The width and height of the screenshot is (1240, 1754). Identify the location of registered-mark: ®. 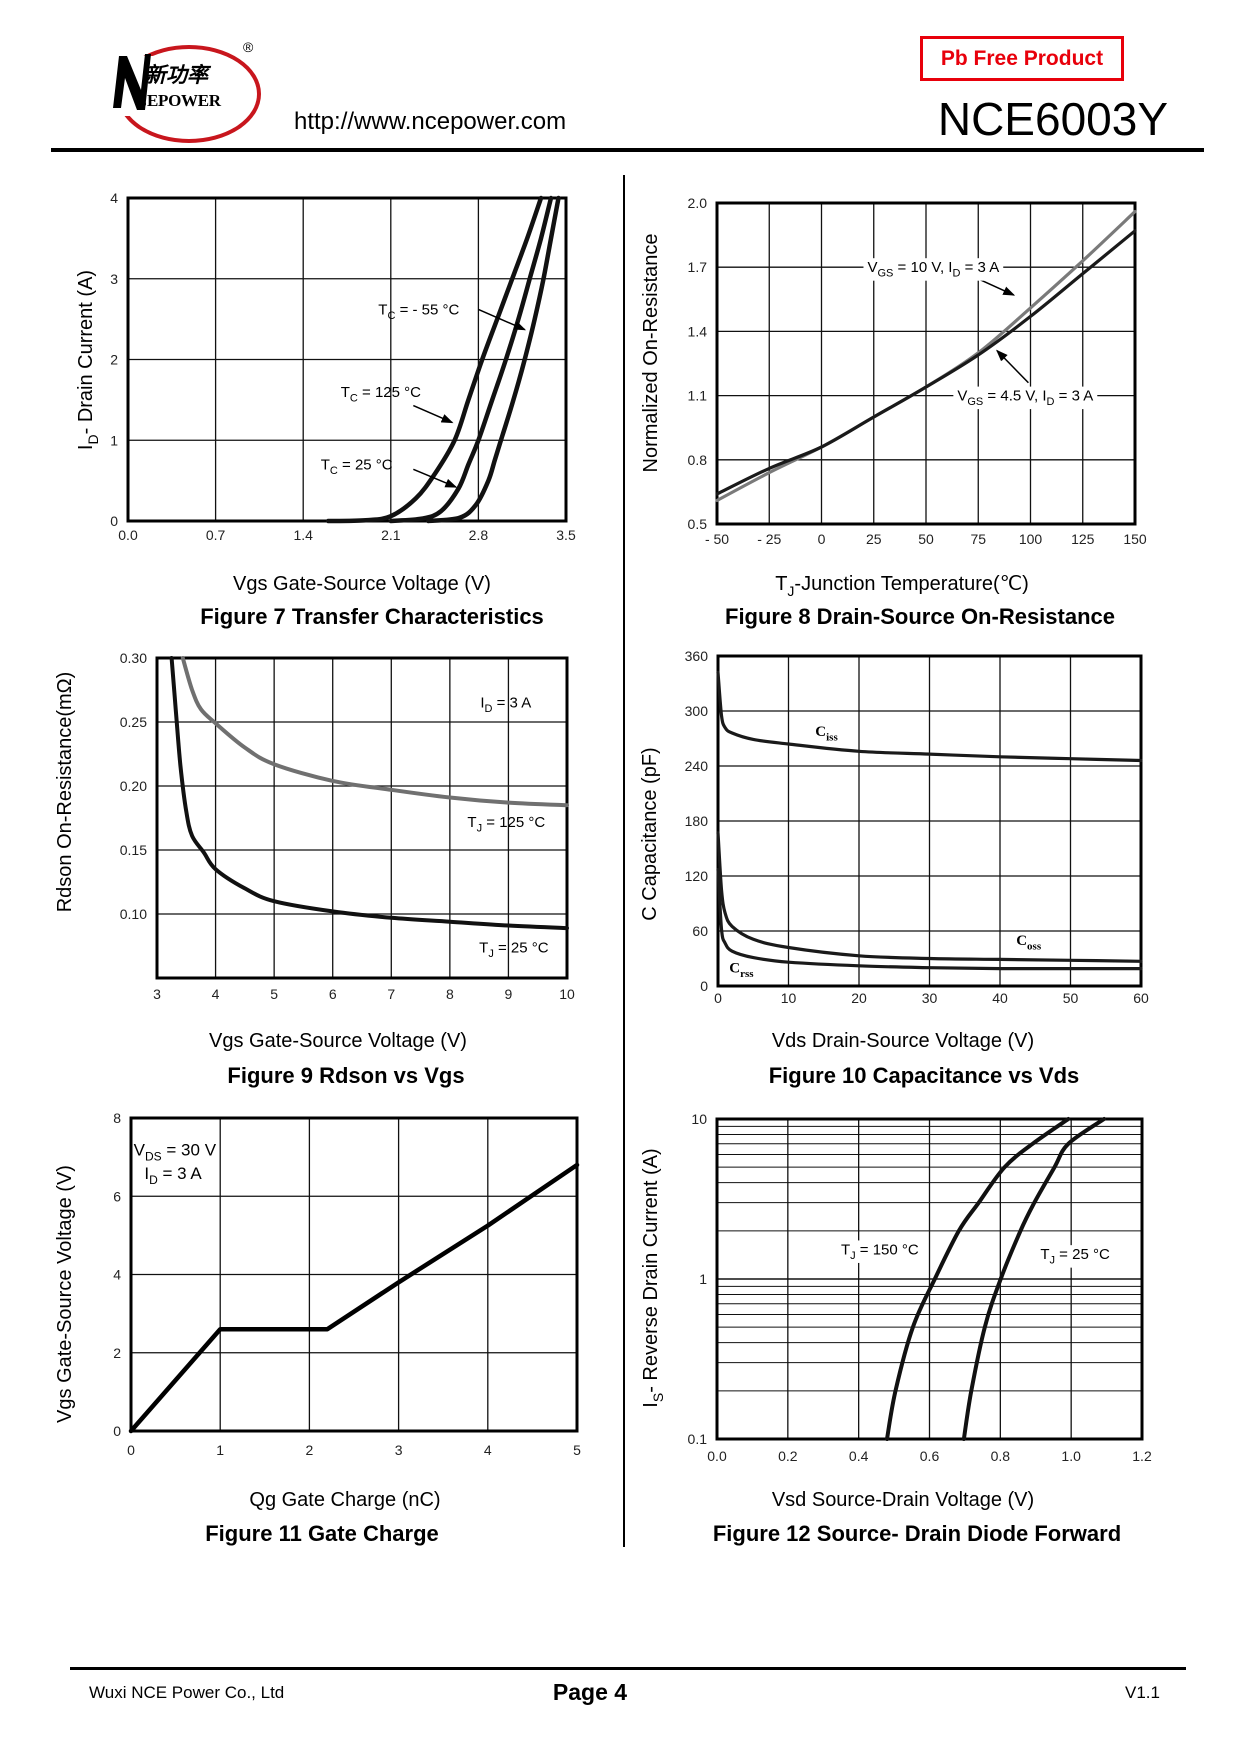
(248, 47).